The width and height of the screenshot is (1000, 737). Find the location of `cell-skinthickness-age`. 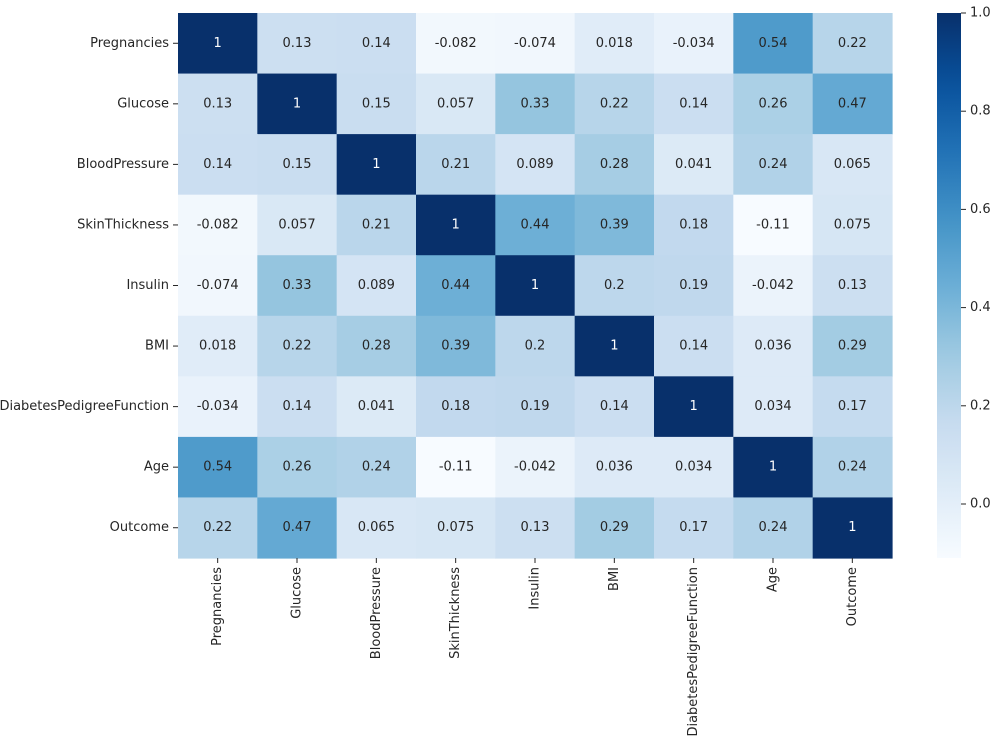

cell-skinthickness-age is located at coordinates (773, 225).